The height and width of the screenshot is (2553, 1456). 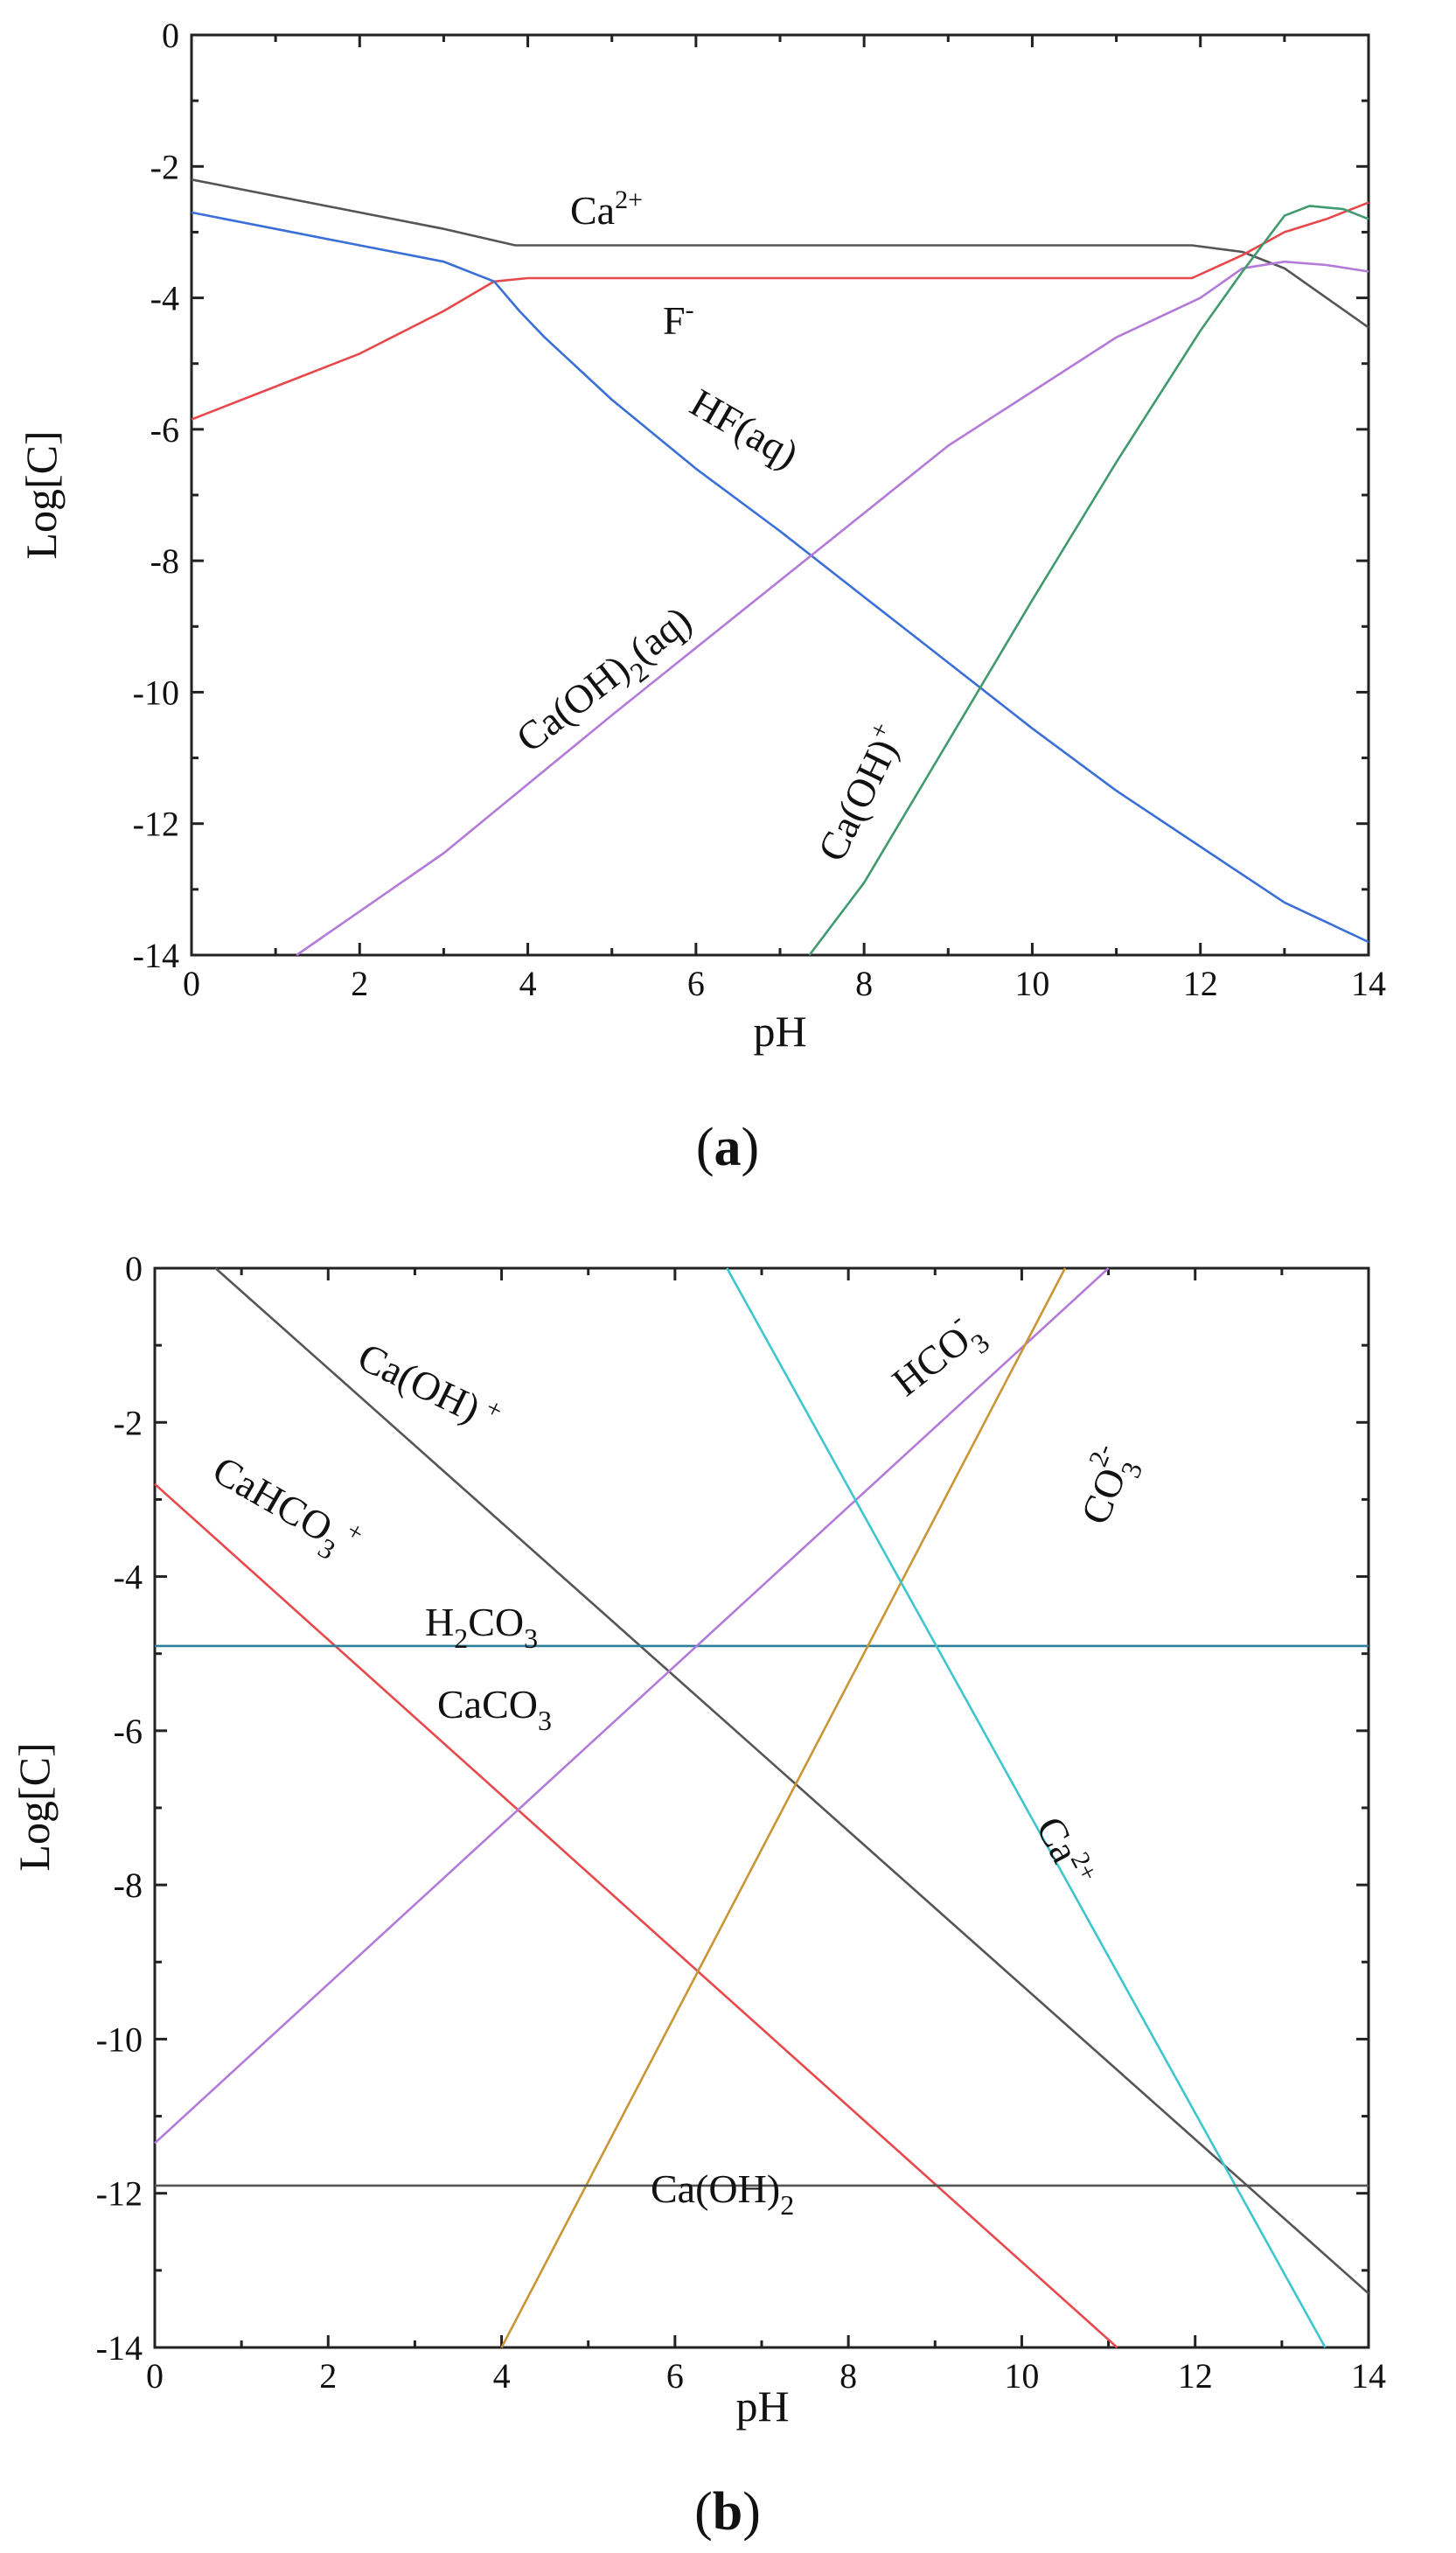 What do you see at coordinates (164, 561) in the screenshot?
I see `chart-a-y-tick-label: -8` at bounding box center [164, 561].